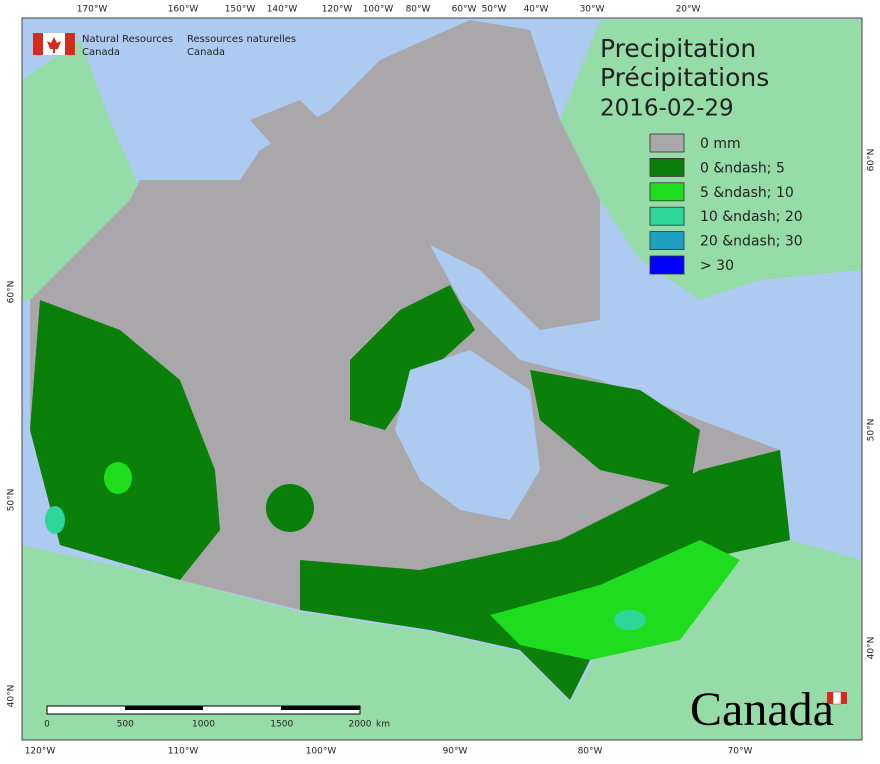 The image size is (880, 764). Describe the element at coordinates (81, 170) in the screenshot. I see `alaska` at that location.